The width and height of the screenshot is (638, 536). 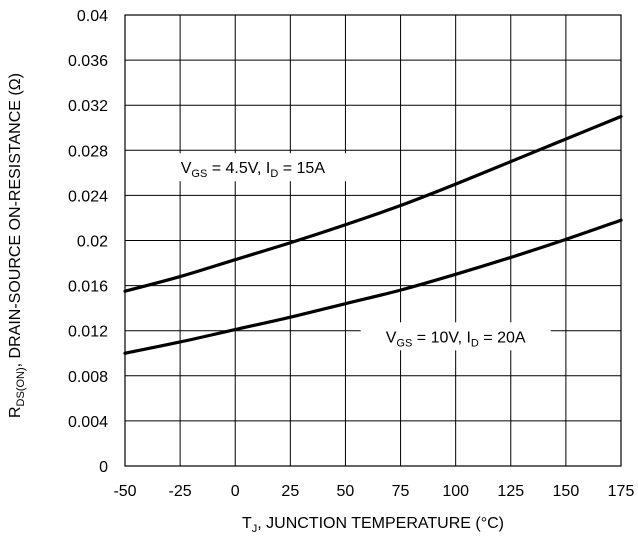 I want to click on x-tick-label: 150, so click(x=566, y=491).